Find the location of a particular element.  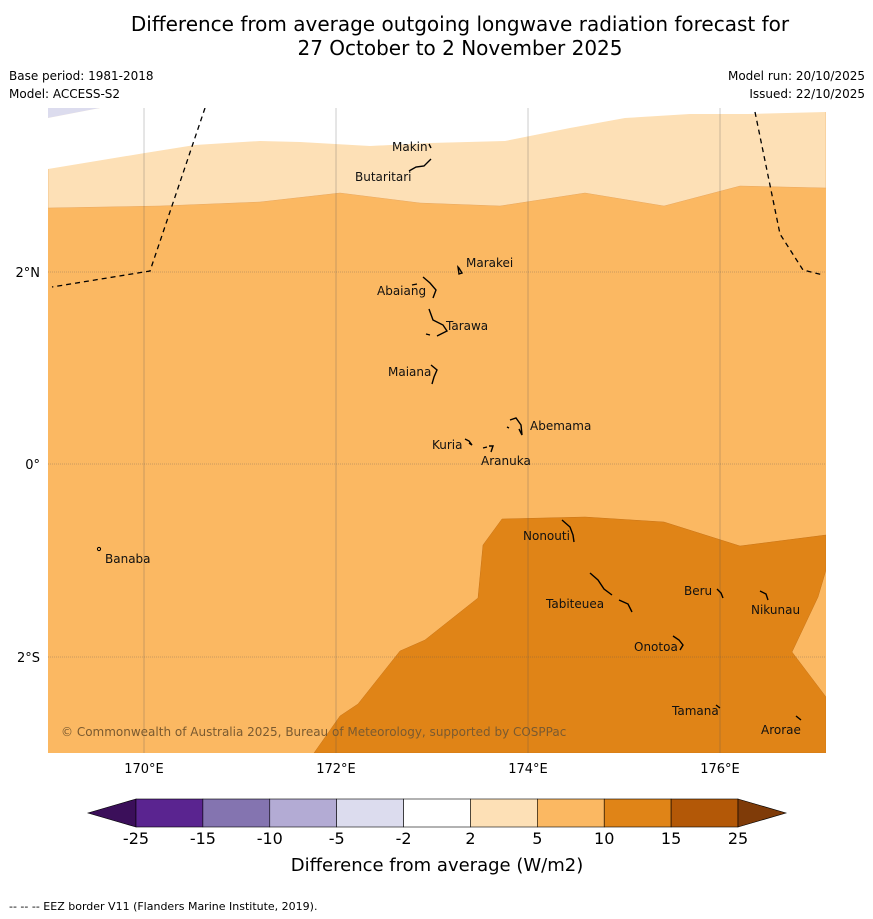

legend-tick-label: -15 is located at coordinates (203, 838).